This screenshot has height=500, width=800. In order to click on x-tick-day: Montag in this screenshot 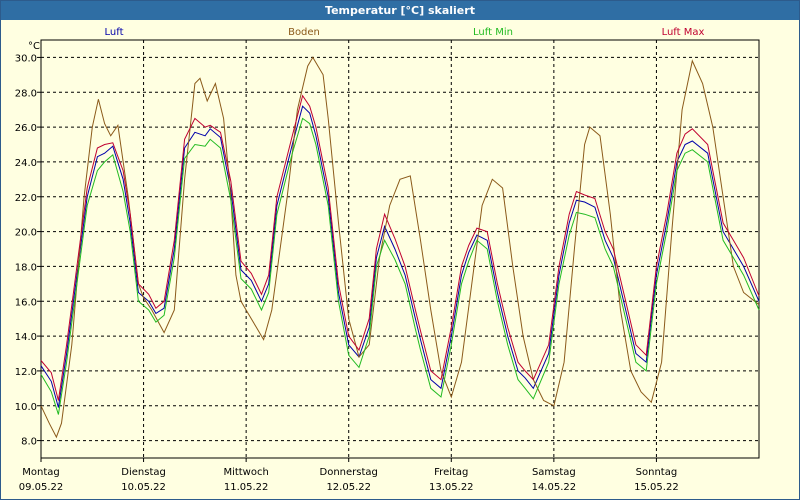, I will do `click(40, 472)`.